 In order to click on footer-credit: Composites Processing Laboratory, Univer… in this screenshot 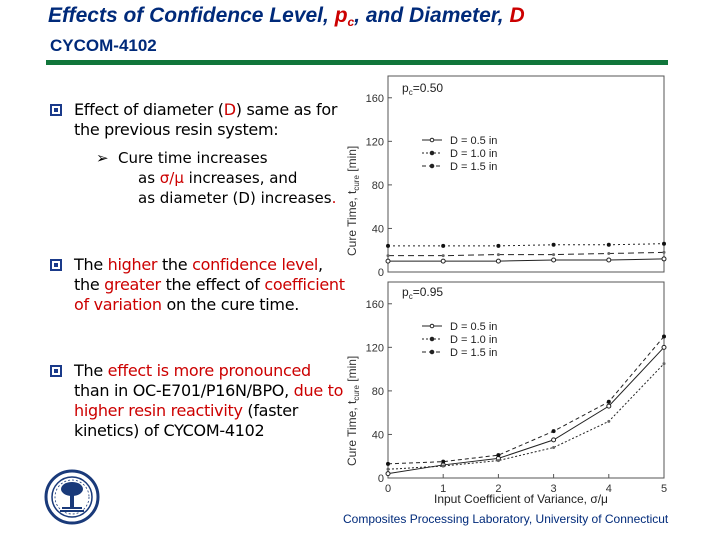, I will do `click(506, 519)`.